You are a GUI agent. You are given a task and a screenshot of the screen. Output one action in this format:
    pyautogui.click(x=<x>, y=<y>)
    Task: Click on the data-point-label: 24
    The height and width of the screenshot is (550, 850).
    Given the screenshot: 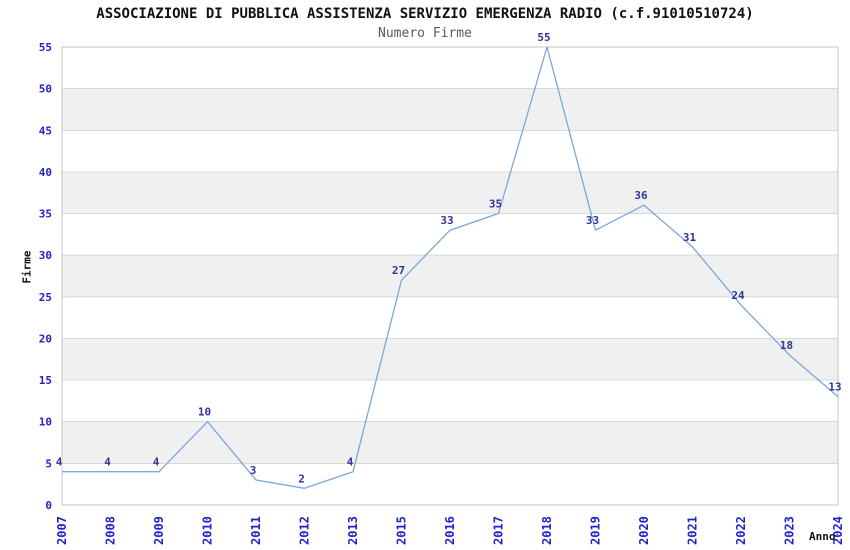 What is the action you would take?
    pyautogui.click(x=738, y=295)
    